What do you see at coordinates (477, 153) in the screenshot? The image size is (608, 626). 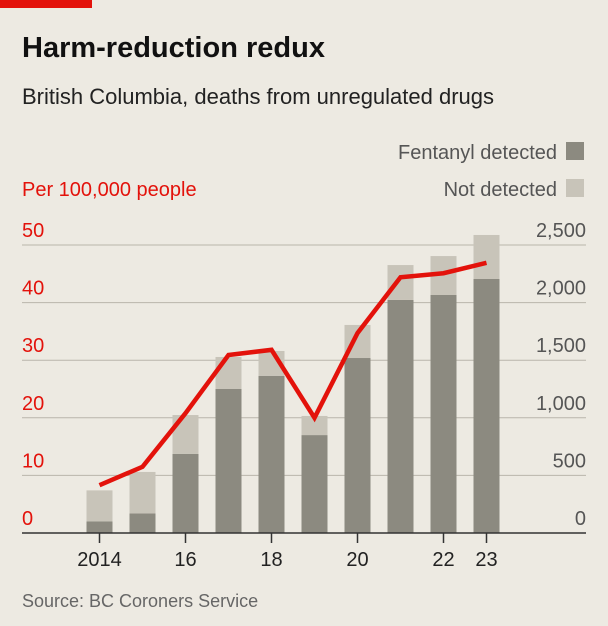 I see `legend-label: Fentanyl detected` at bounding box center [477, 153].